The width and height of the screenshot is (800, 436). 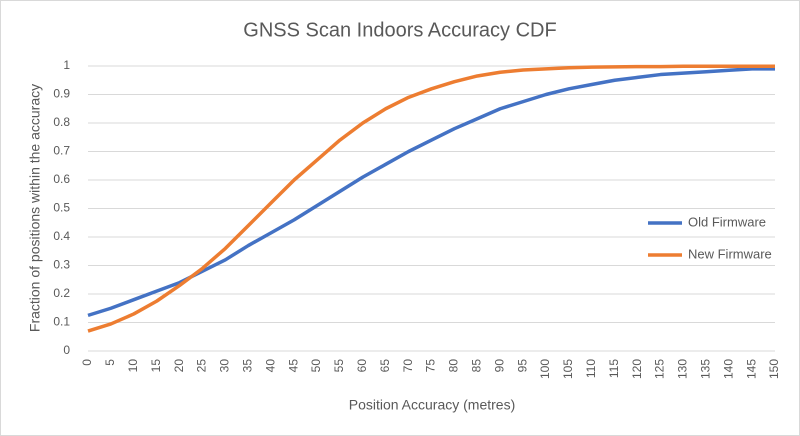 What do you see at coordinates (730, 253) in the screenshot?
I see `legend-label: New Firmware` at bounding box center [730, 253].